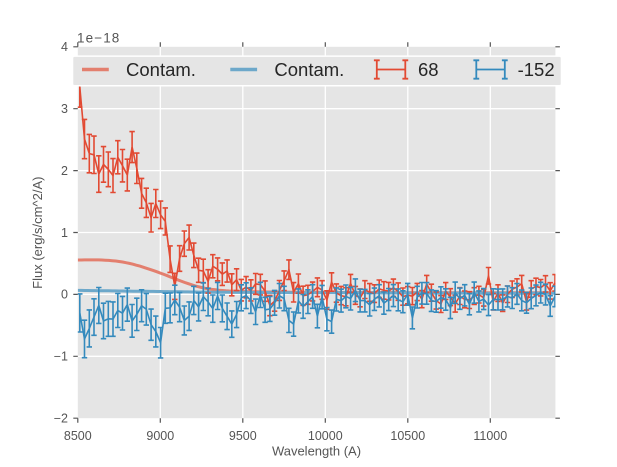 This screenshot has height=467, width=617. Describe the element at coordinates (428, 69) in the screenshot. I see `svg-text: 68` at that location.